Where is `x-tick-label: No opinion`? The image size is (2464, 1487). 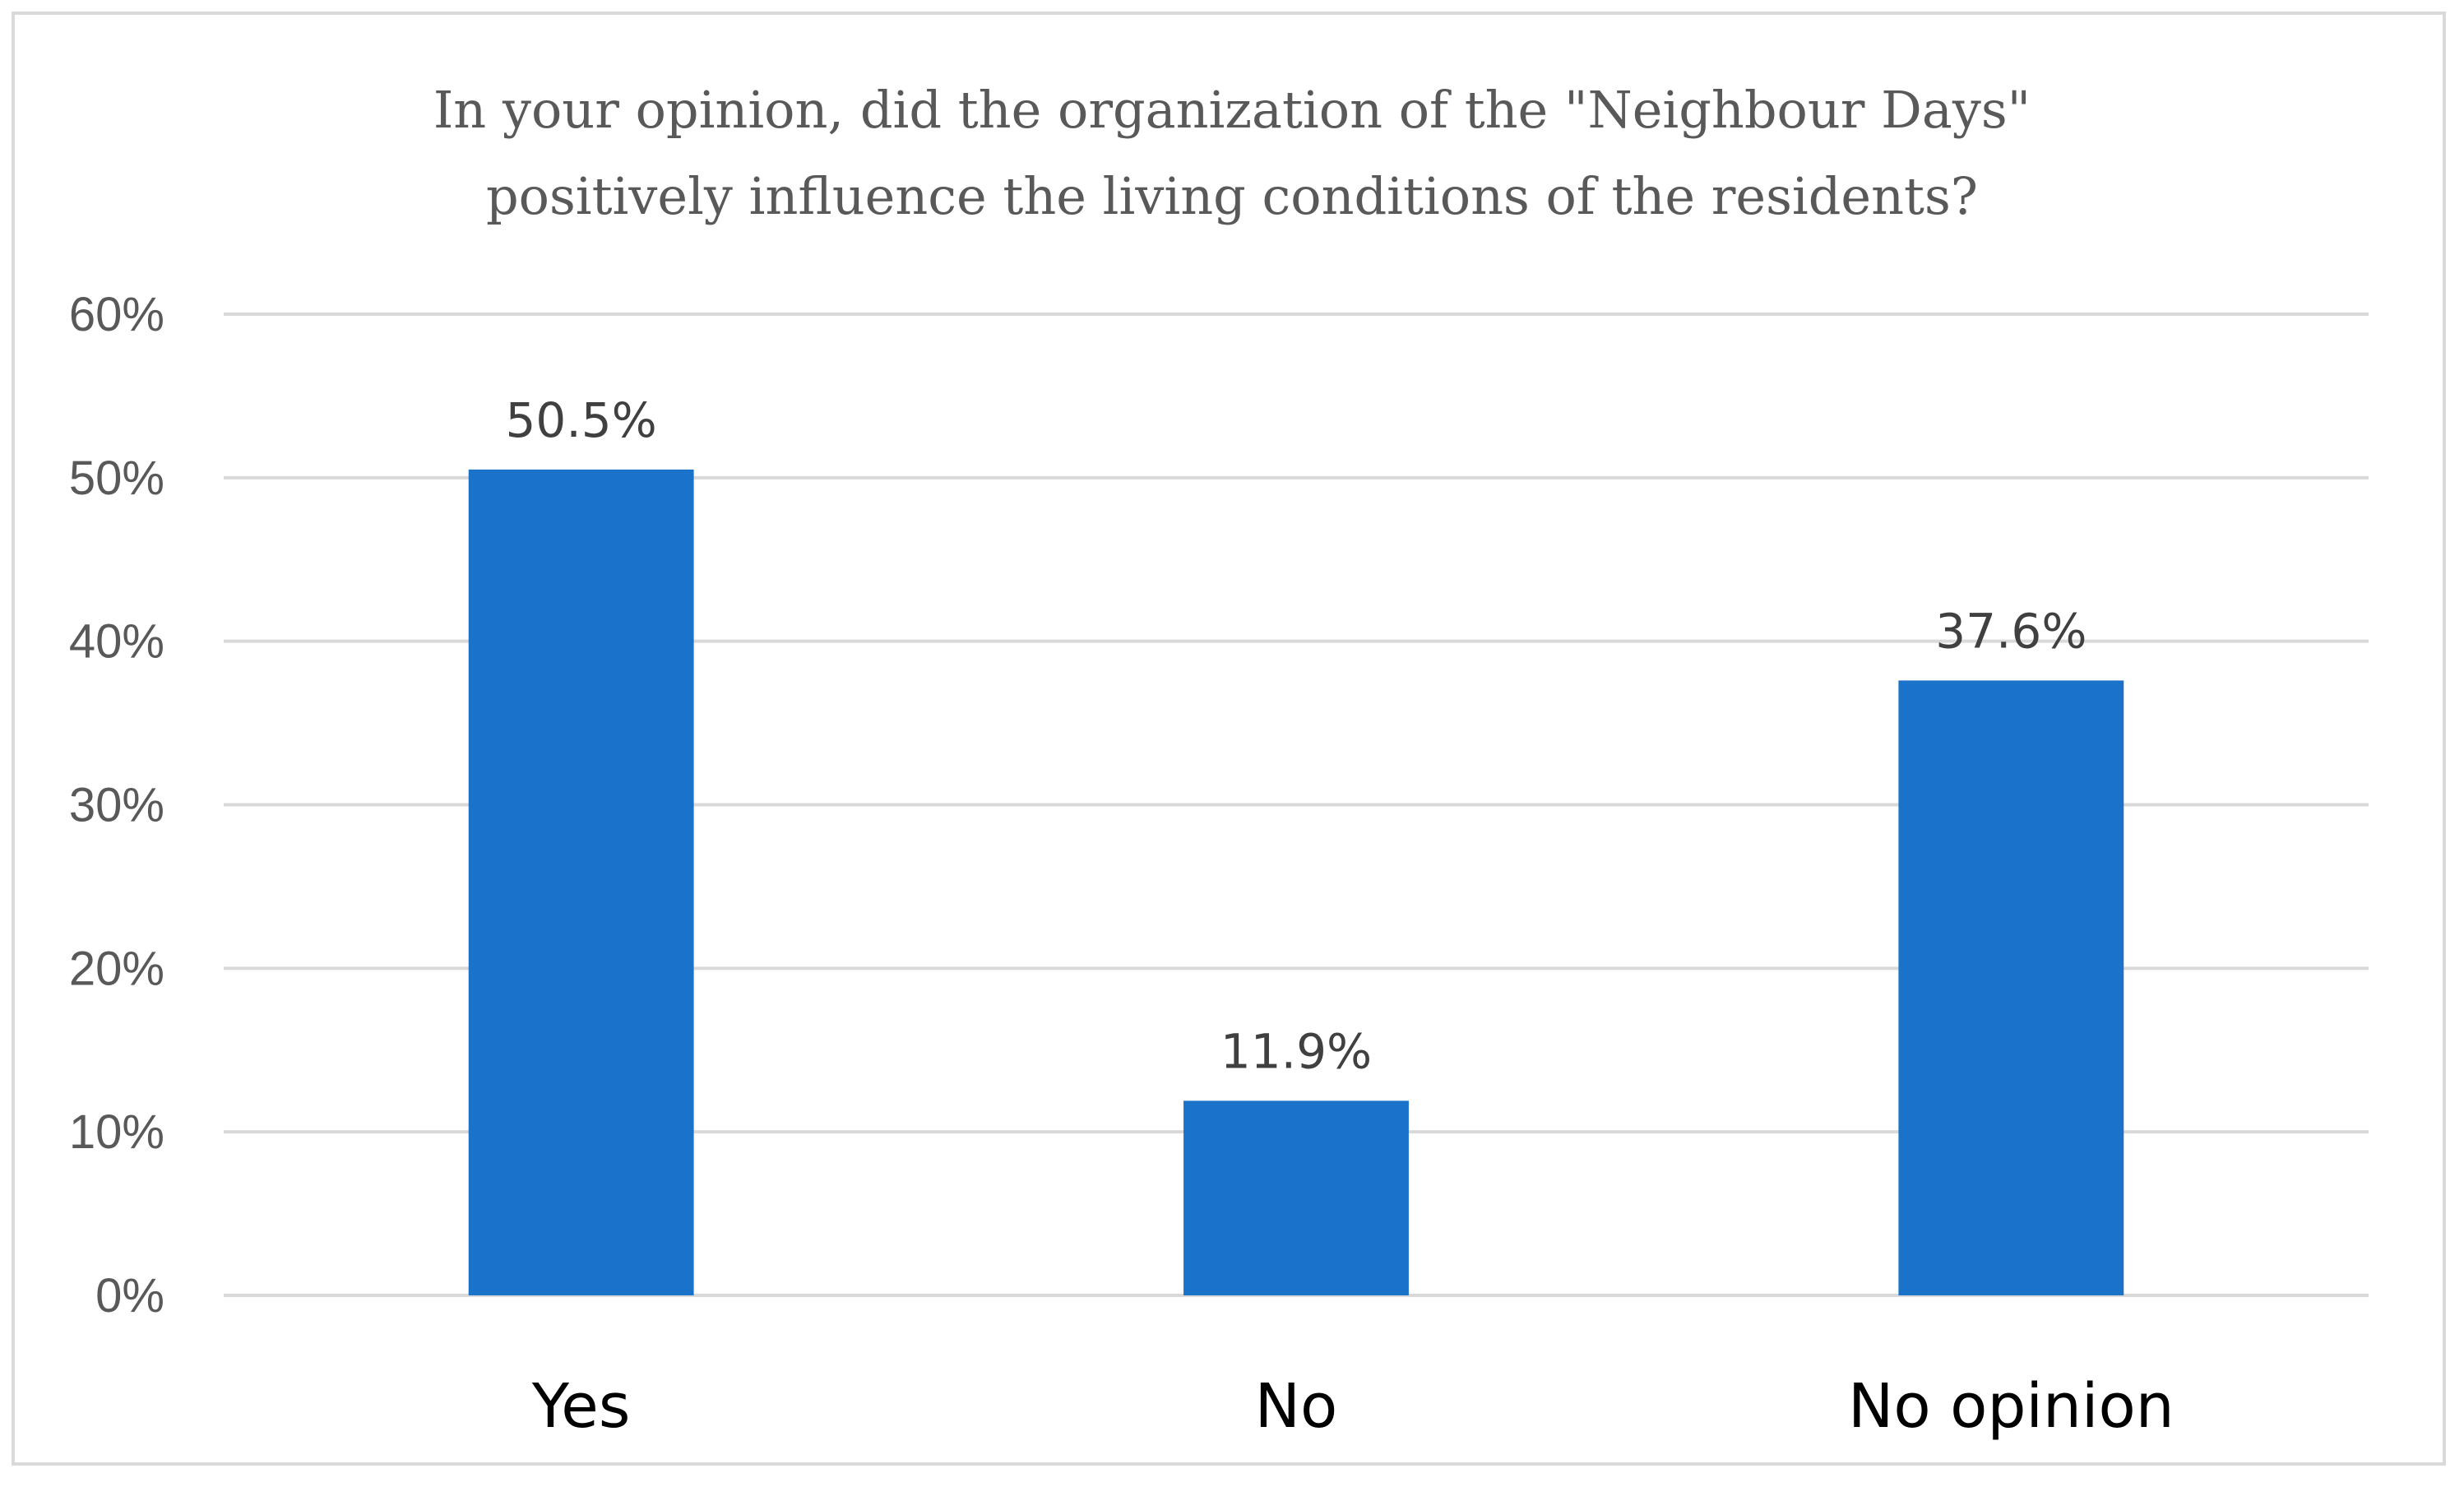
x-tick-label: No opinion is located at coordinates (2011, 1406).